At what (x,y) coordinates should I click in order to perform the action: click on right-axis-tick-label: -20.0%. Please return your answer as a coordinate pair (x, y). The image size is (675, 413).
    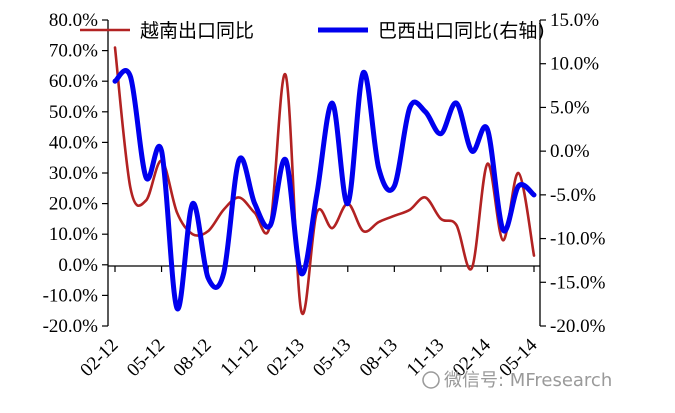
    Looking at the image, I should click on (578, 326).